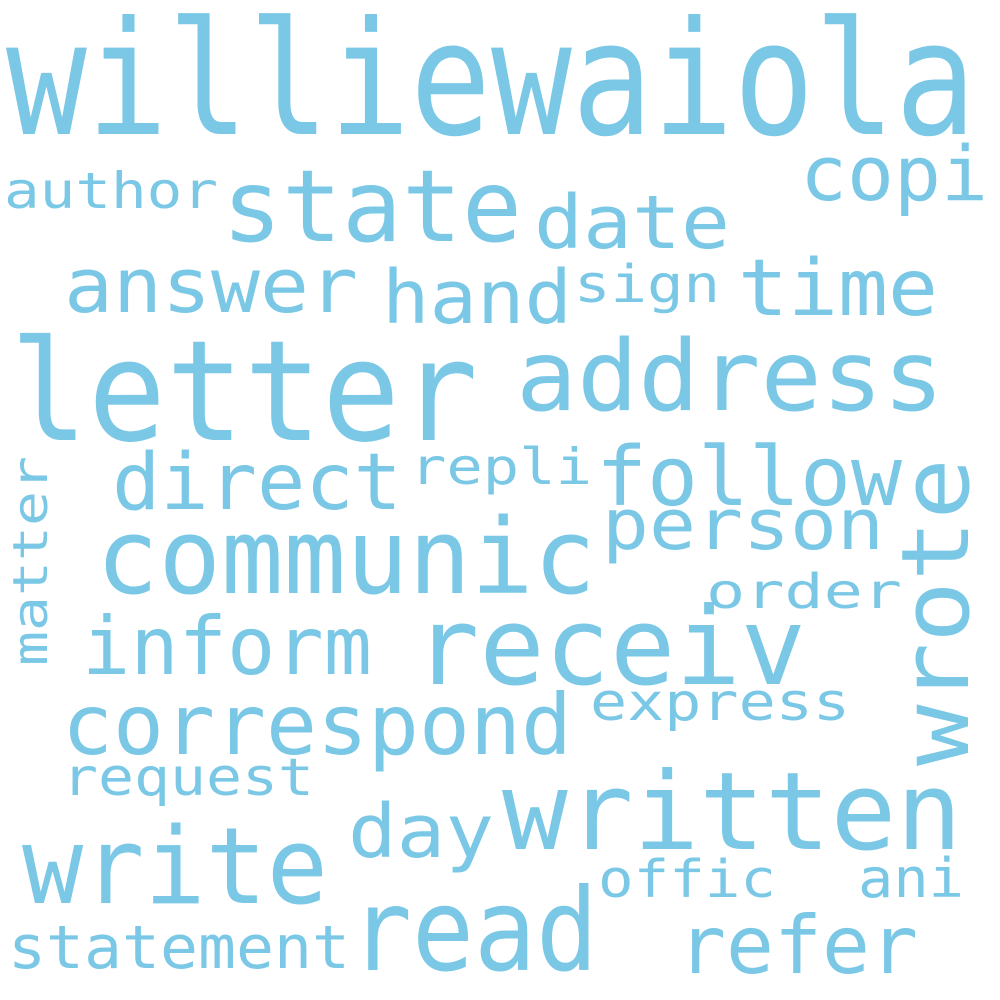 This screenshot has width=1000, height=1000. Describe the element at coordinates (632, 223) in the screenshot. I see `word-date: date` at that location.